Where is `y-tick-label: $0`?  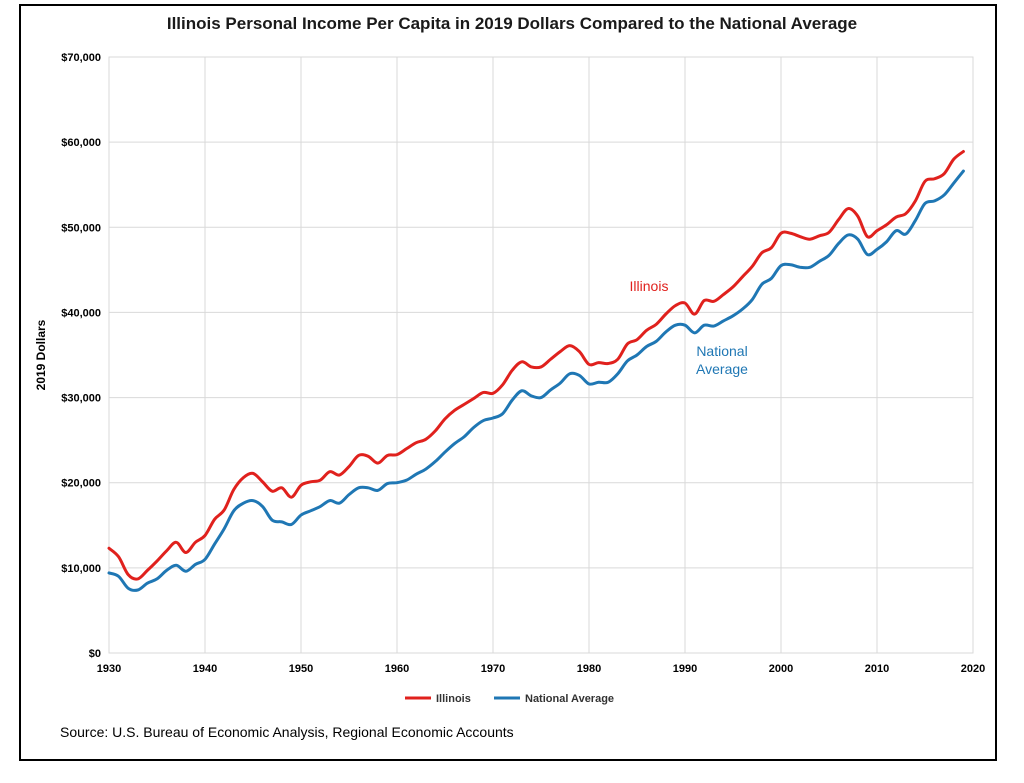 y-tick-label: $0 is located at coordinates (95, 654).